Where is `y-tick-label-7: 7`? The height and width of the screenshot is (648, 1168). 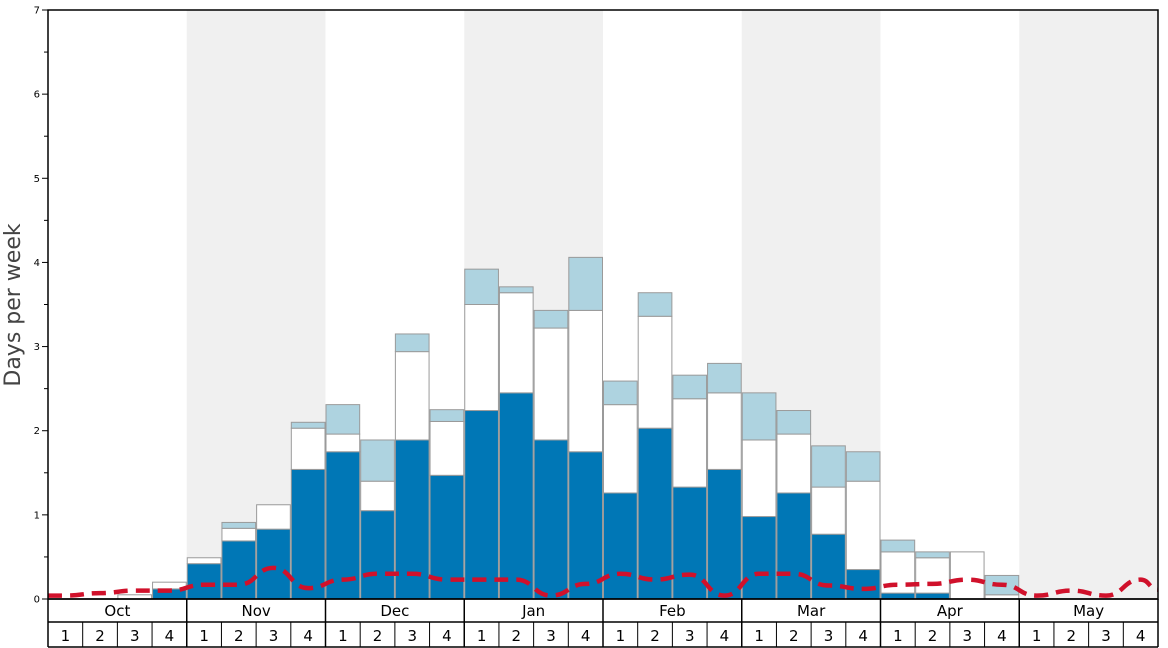
y-tick-label-7: 7 is located at coordinates (37, 11).